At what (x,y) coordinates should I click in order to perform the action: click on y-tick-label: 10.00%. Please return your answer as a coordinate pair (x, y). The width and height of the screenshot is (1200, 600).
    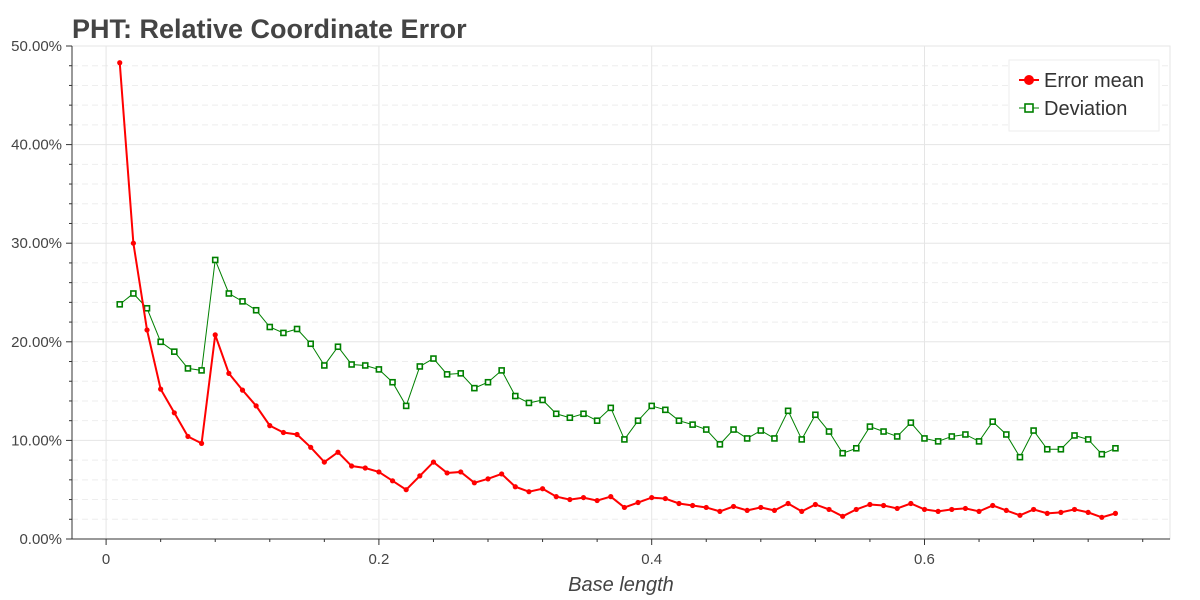
    Looking at the image, I should click on (36, 440).